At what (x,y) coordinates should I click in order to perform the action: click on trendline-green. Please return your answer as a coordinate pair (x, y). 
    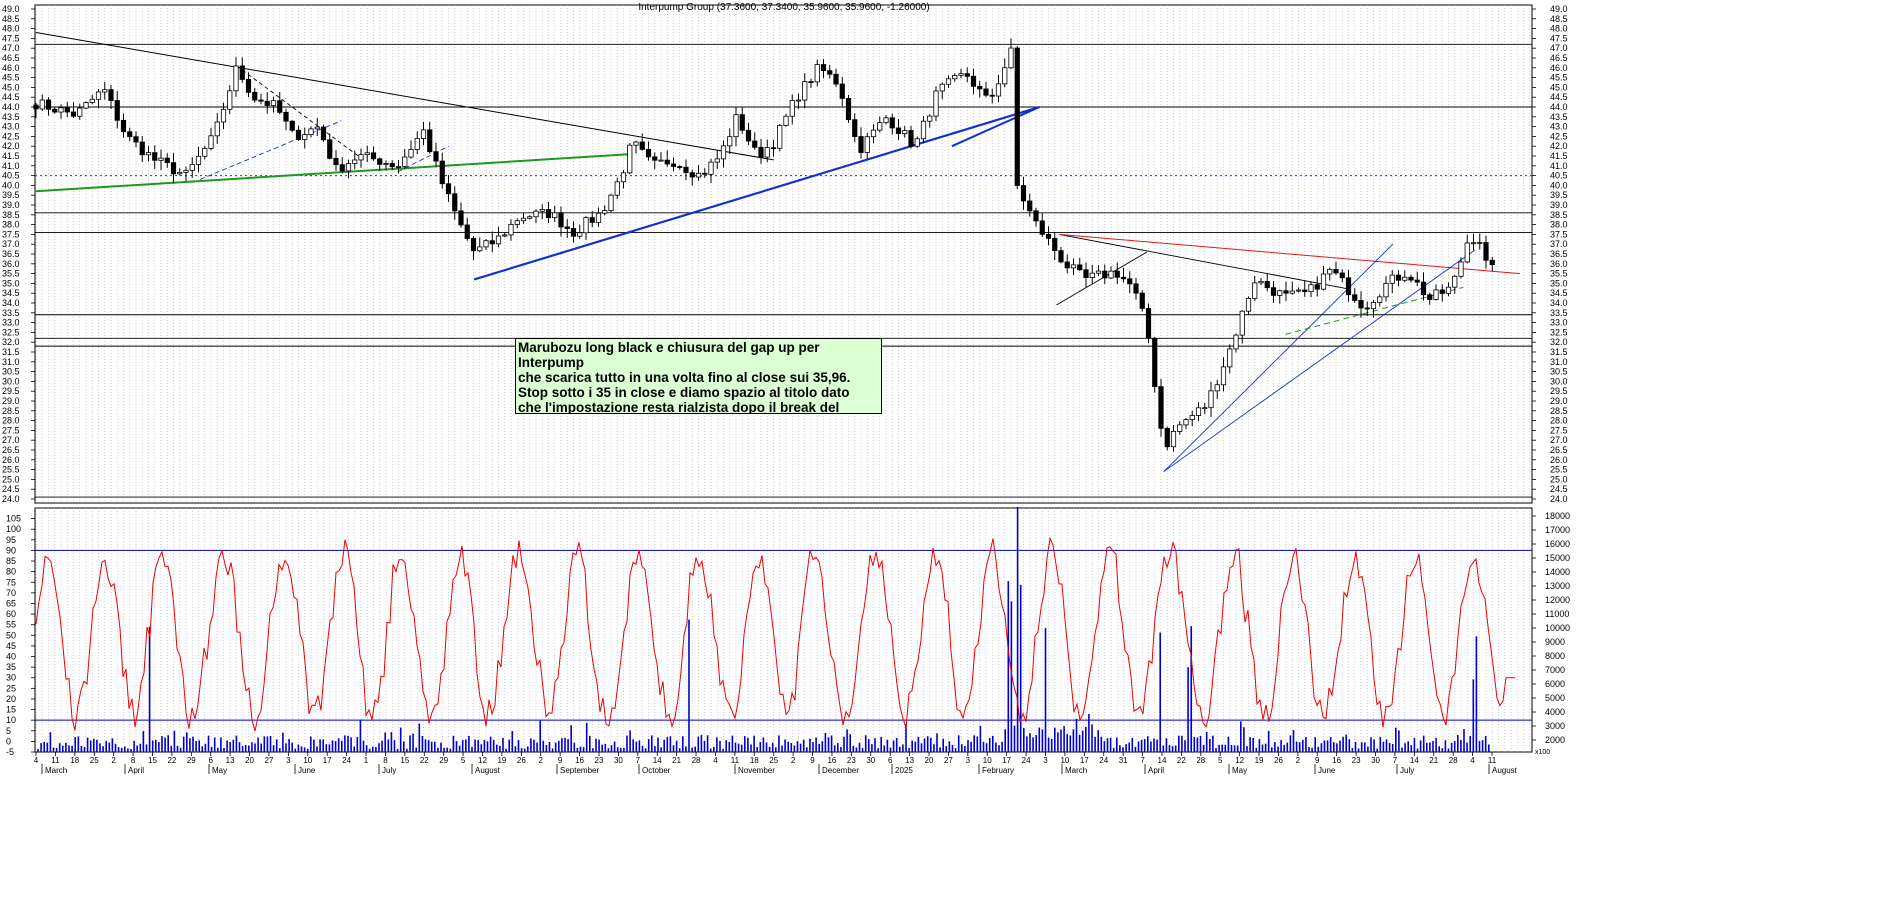
    Looking at the image, I should click on (334, 173).